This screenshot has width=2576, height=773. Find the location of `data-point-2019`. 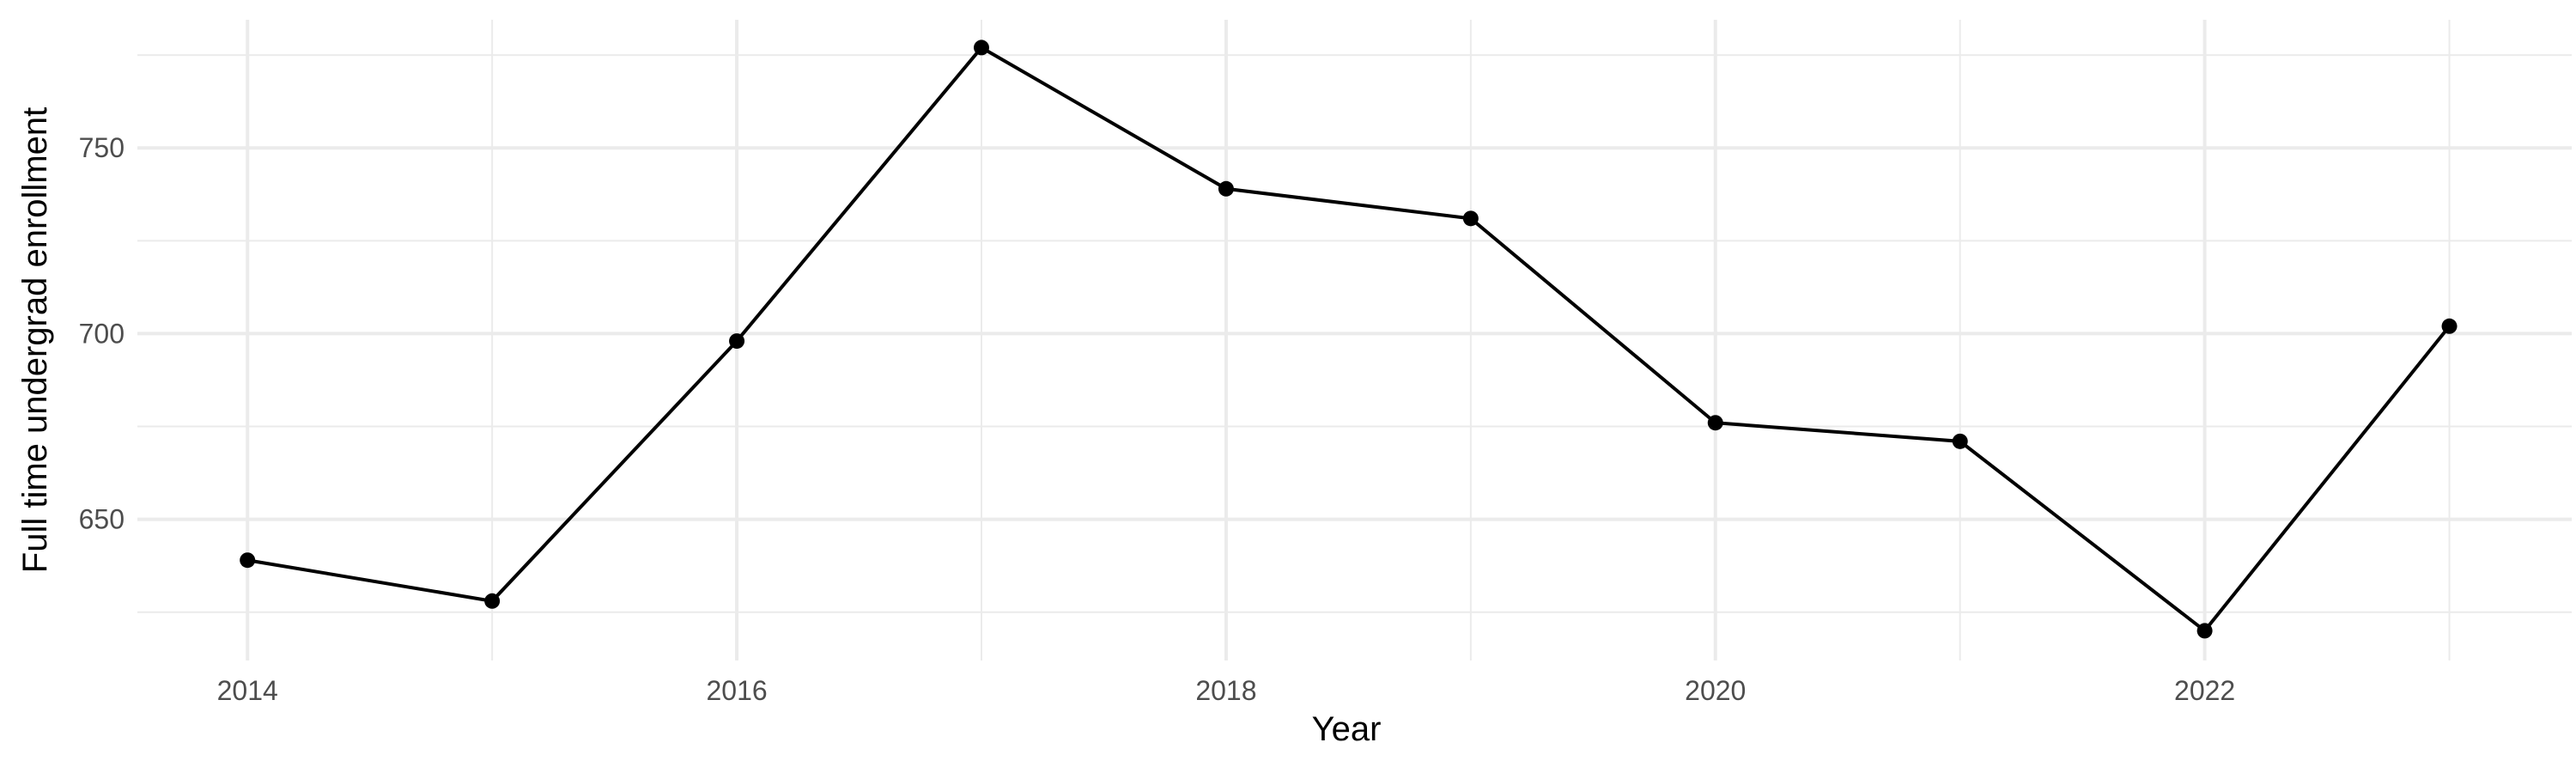

data-point-2019 is located at coordinates (1470, 218).